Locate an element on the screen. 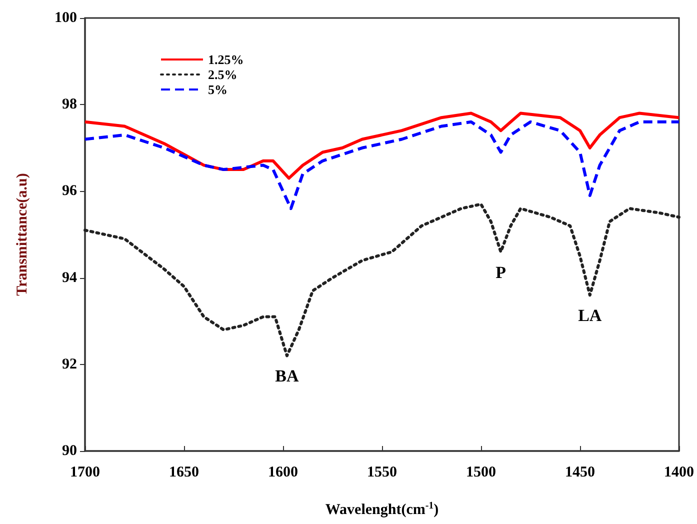 The image size is (697, 524). annotation: P is located at coordinates (501, 272).